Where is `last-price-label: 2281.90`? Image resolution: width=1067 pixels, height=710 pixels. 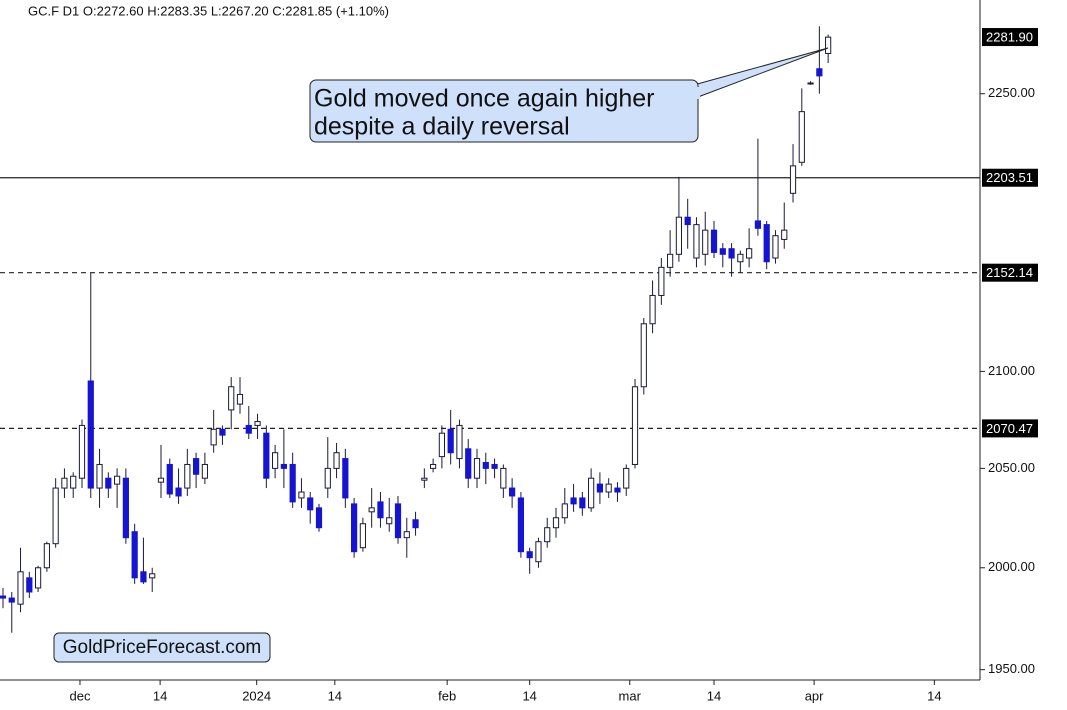
last-price-label: 2281.90 is located at coordinates (1009, 36).